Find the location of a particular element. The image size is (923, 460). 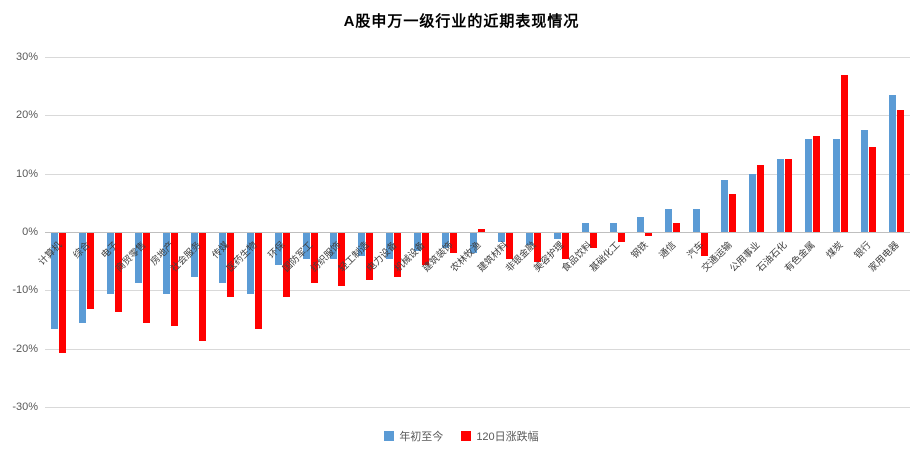

y-axis-tick-label: -30% is located at coordinates (25, 407).